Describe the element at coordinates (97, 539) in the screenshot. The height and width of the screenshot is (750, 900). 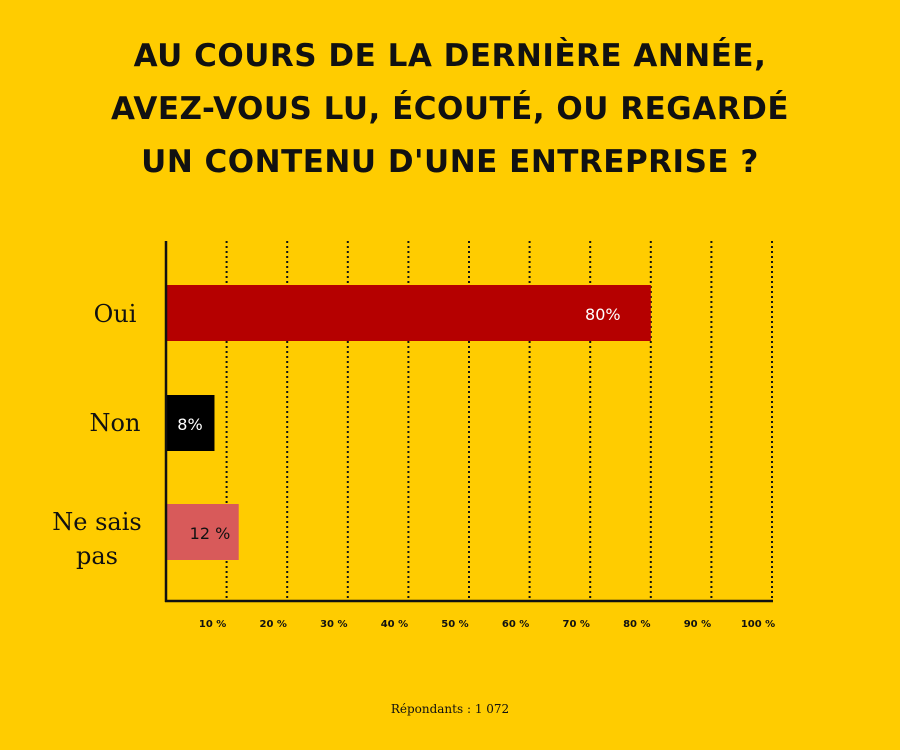
I see `category-label-ne-sais-pas: Ne sais pas` at that location.